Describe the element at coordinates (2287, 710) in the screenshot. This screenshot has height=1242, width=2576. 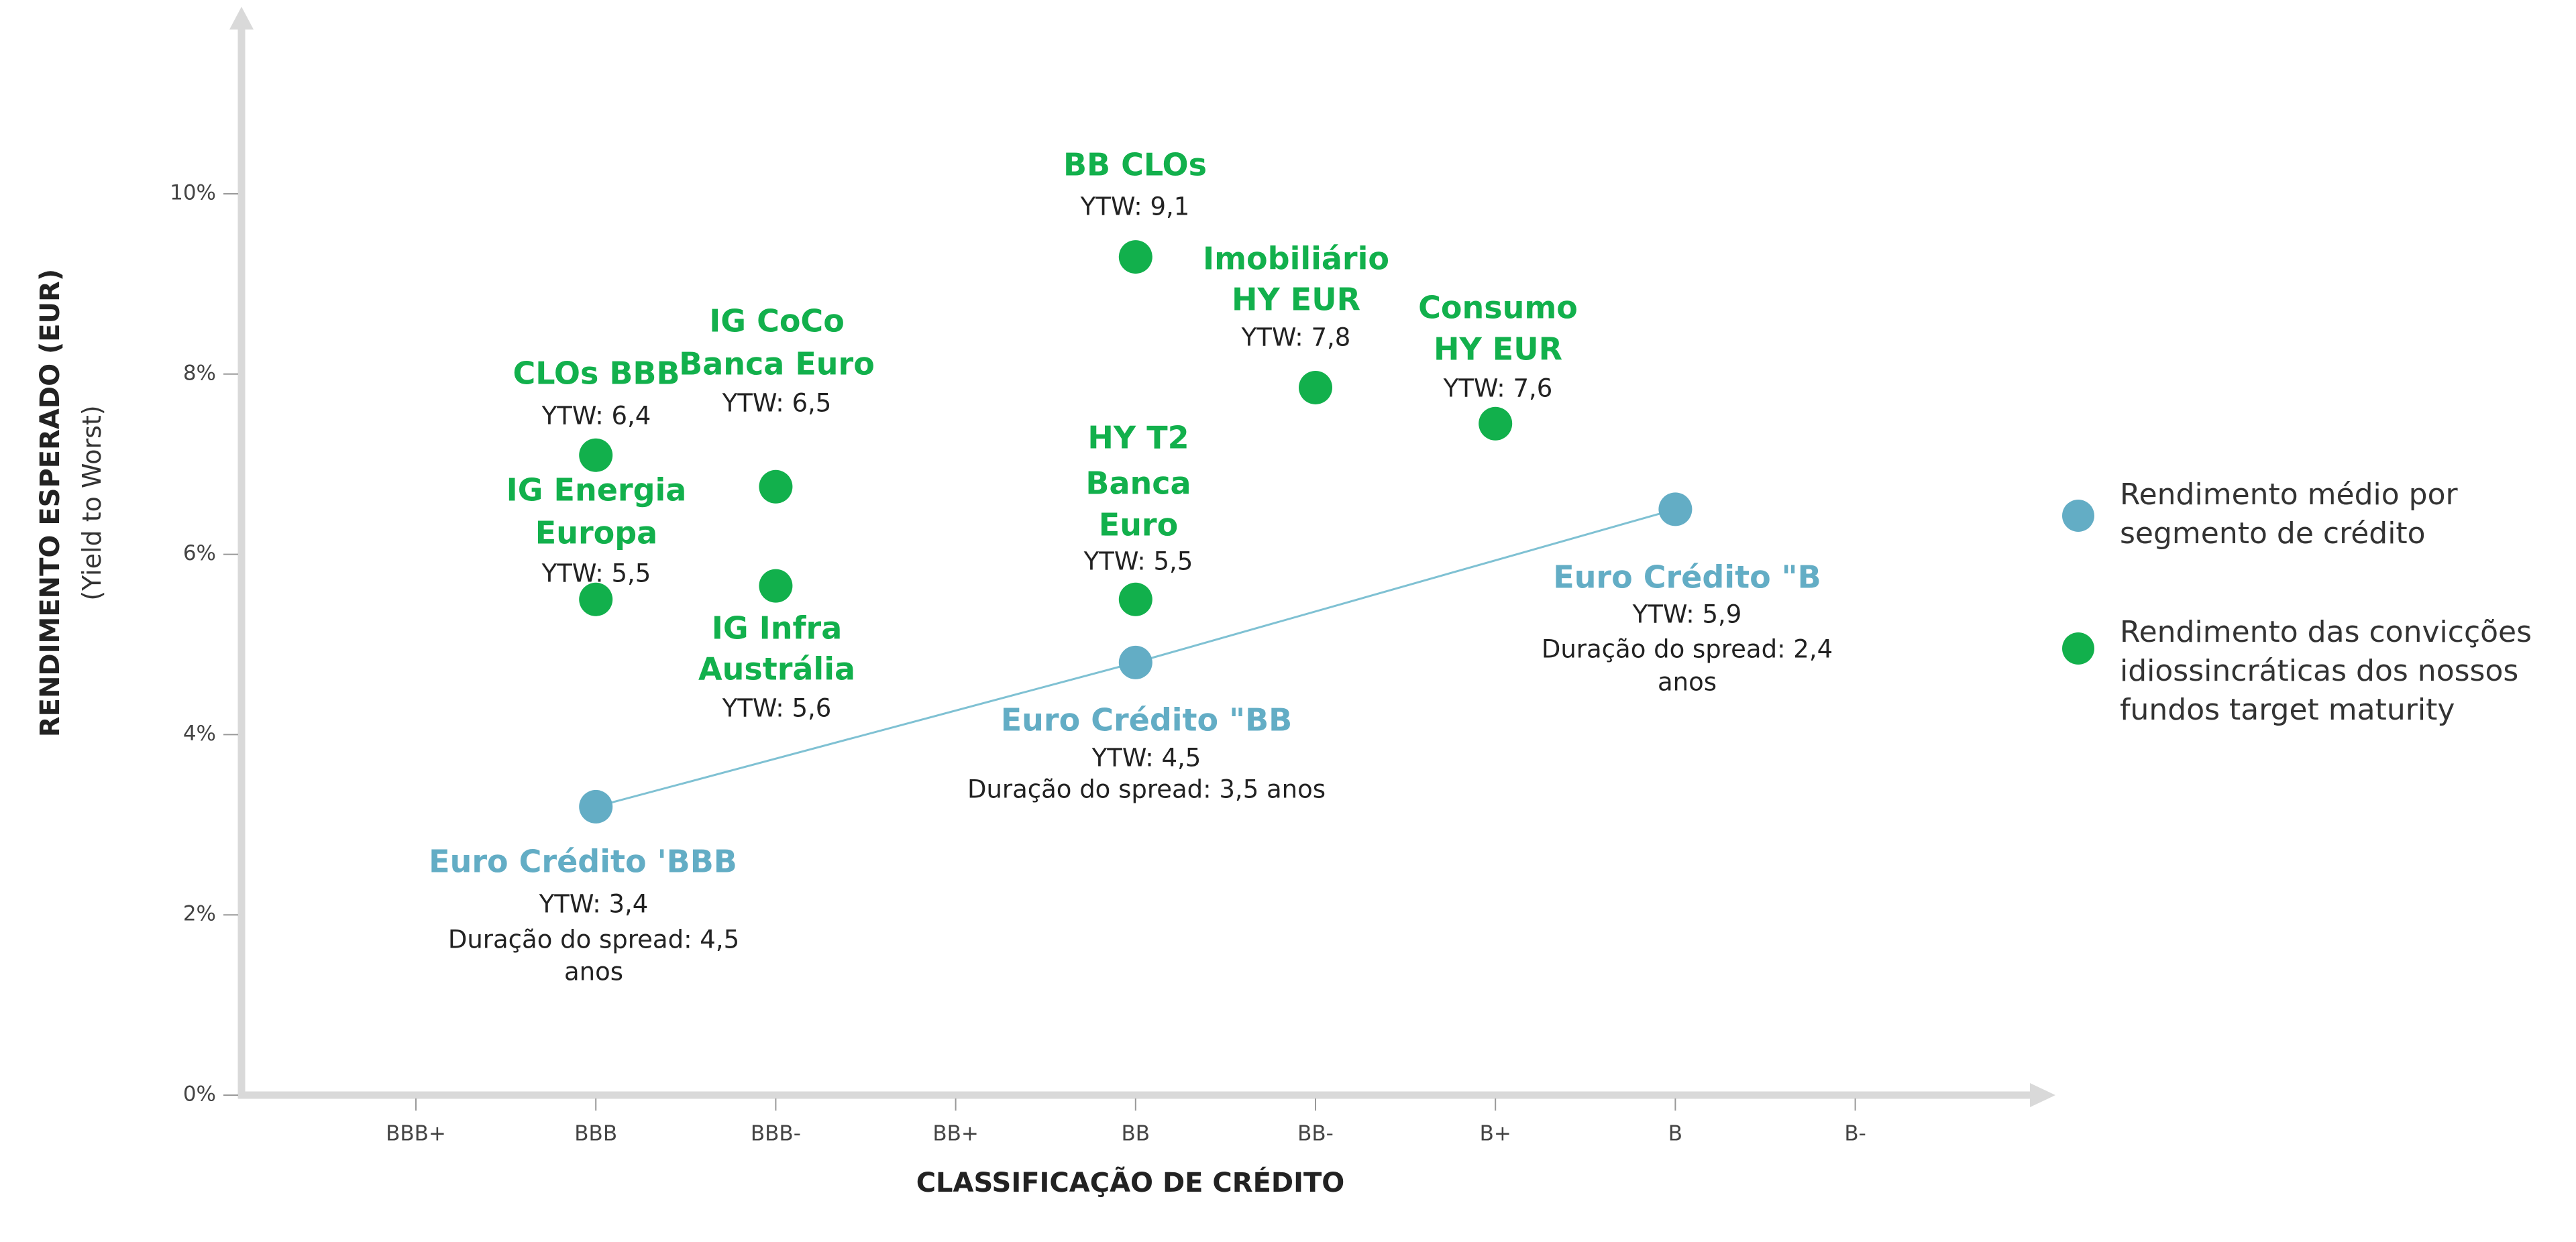
I see `legend-label-green-3: fundos target maturity` at that location.